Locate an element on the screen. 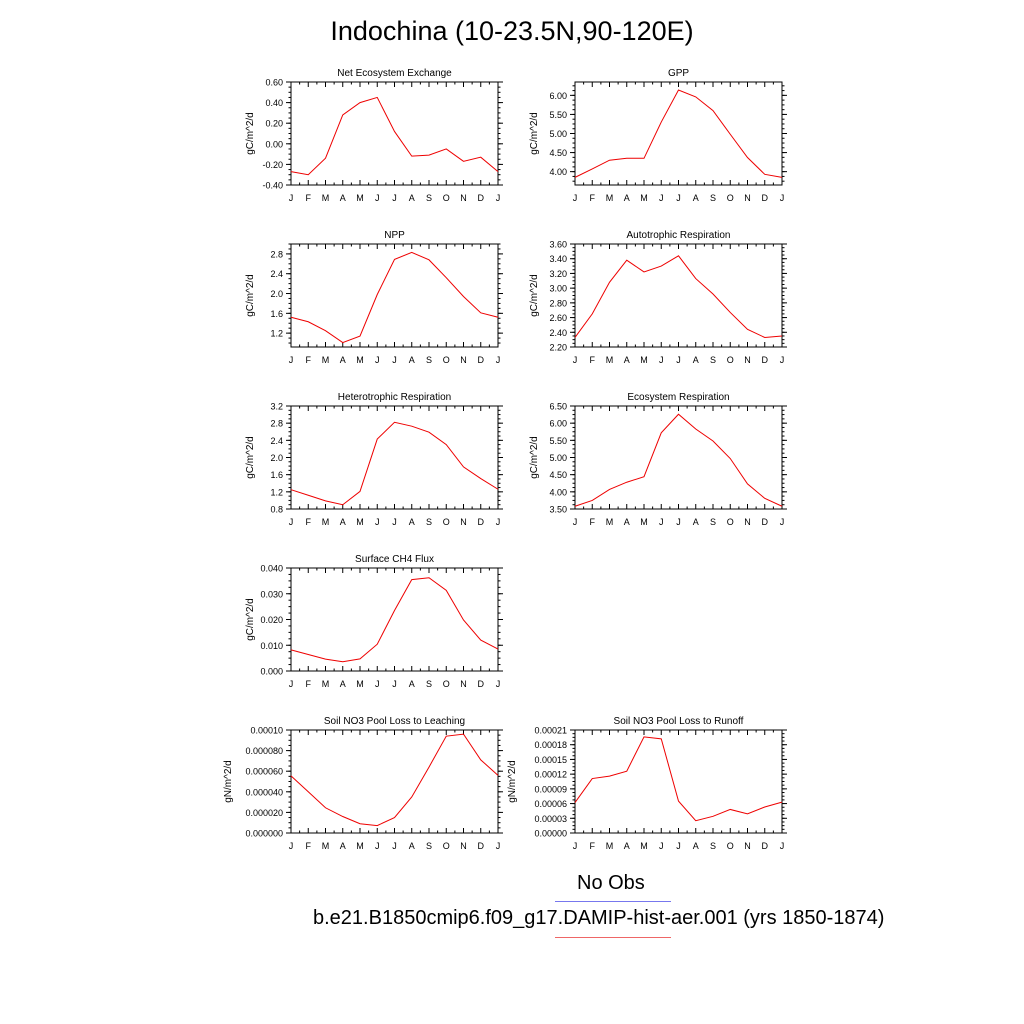  y-tick-label: 2.60 is located at coordinates (558, 318).